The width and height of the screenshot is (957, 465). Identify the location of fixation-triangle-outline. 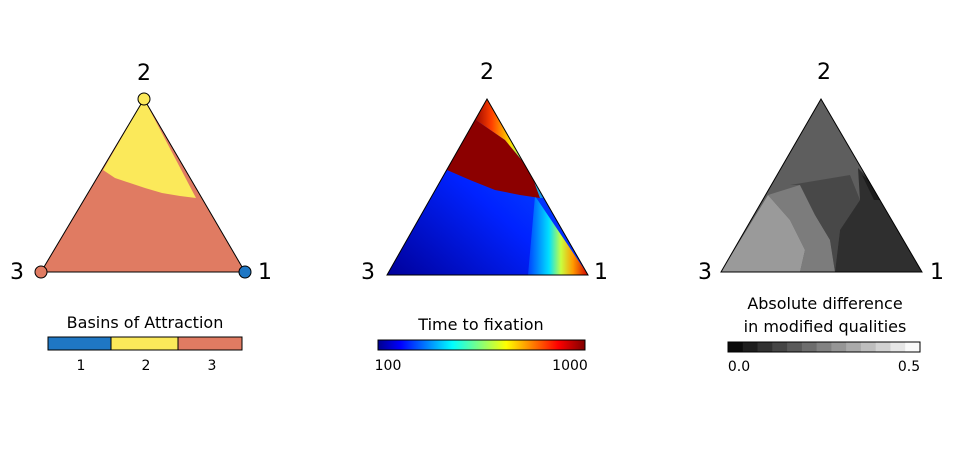
(487, 186).